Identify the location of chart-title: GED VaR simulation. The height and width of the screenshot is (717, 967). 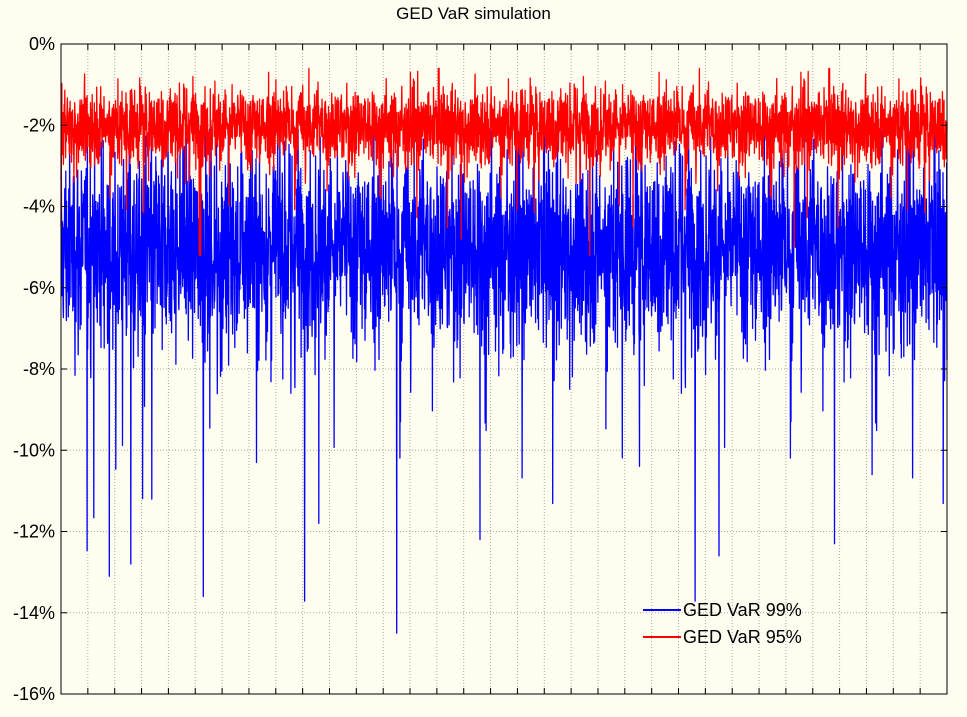
(473, 13).